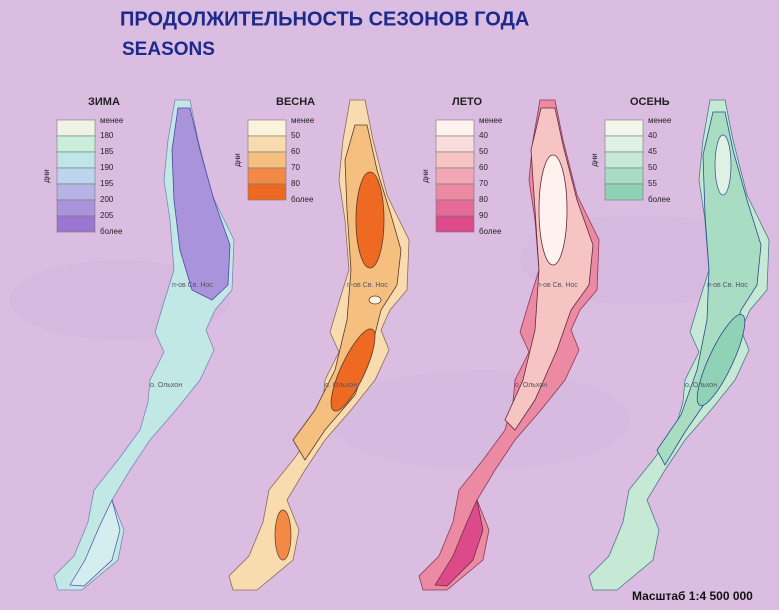  Describe the element at coordinates (650, 102) in the screenshot. I see `panel-title: ОСЕНЬ` at that location.